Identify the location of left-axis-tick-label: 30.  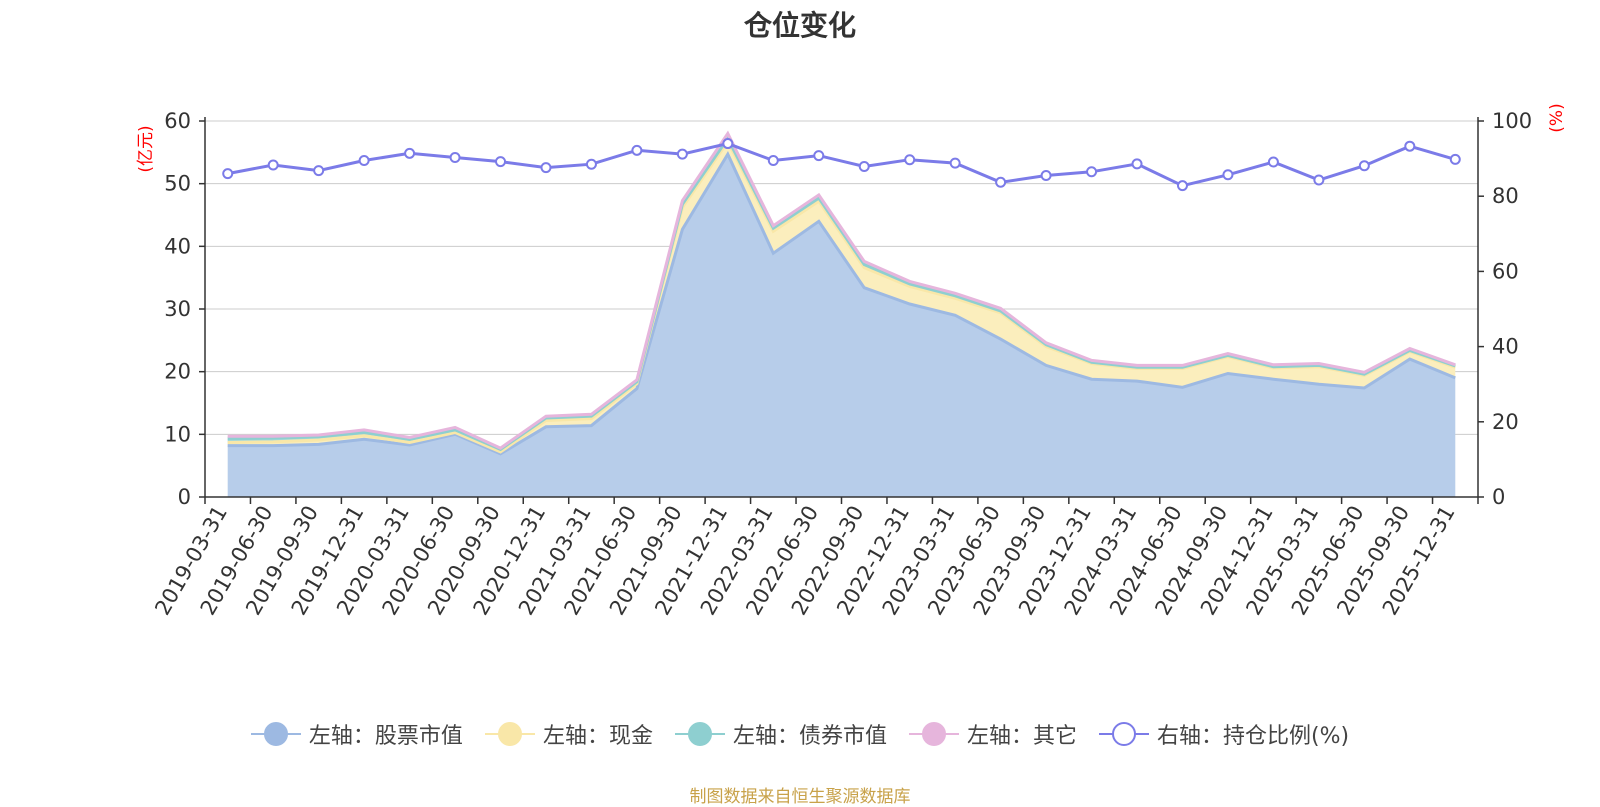
(177, 309).